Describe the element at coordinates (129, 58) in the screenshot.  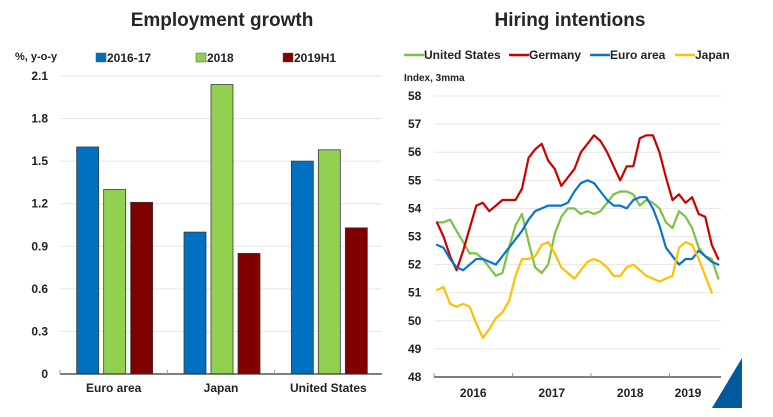
I see `legend-label: 2016-17` at that location.